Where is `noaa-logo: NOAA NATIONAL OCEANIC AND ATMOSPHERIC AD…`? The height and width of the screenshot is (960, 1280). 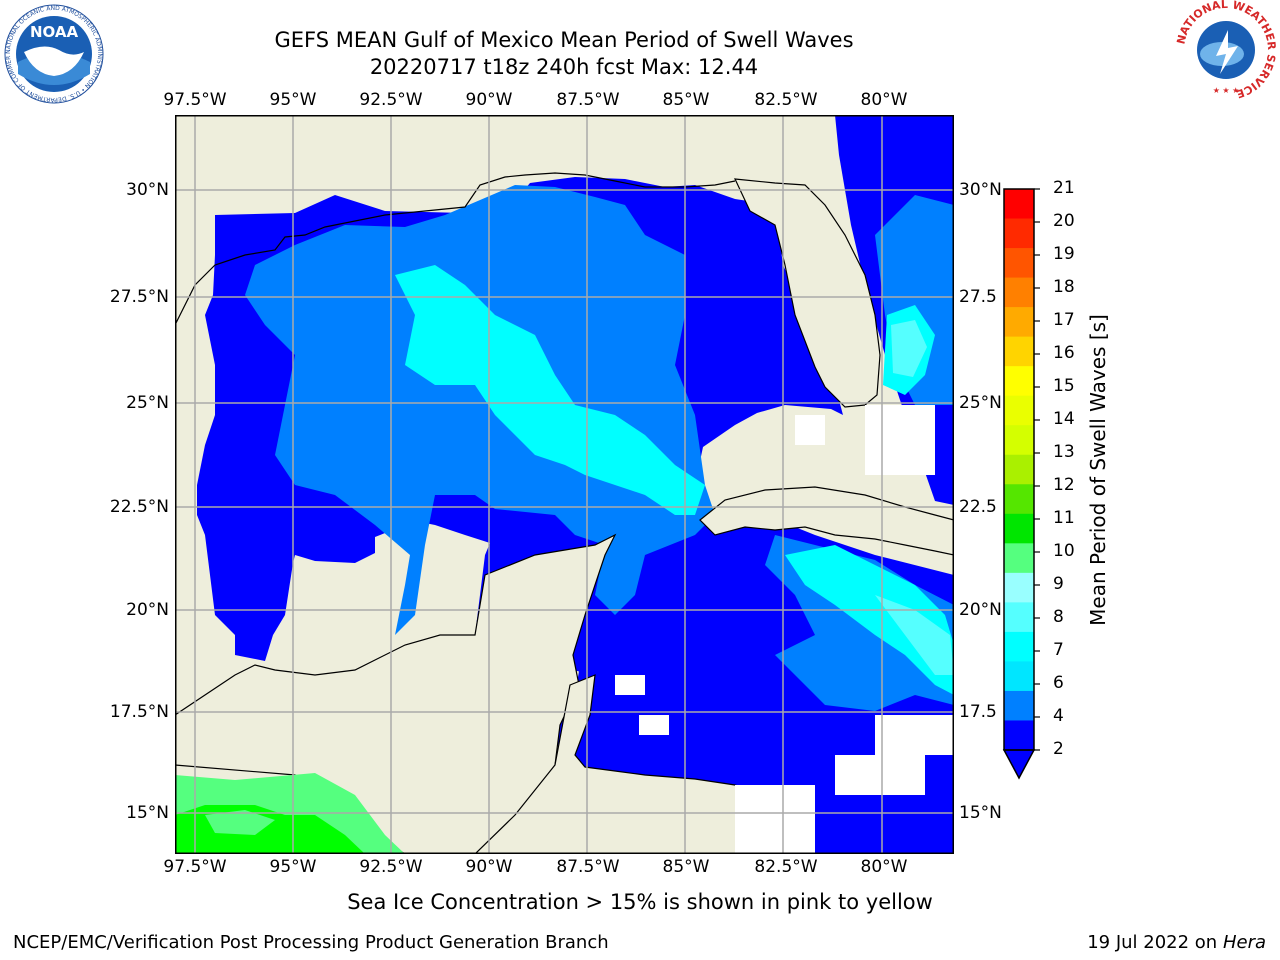 noaa-logo: NOAA NATIONAL OCEANIC AND ATMOSPHERIC AD… is located at coordinates (54, 54).